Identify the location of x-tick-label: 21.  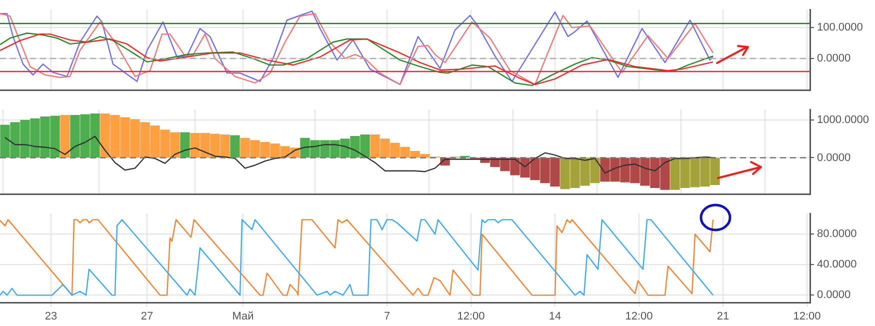
(723, 316).